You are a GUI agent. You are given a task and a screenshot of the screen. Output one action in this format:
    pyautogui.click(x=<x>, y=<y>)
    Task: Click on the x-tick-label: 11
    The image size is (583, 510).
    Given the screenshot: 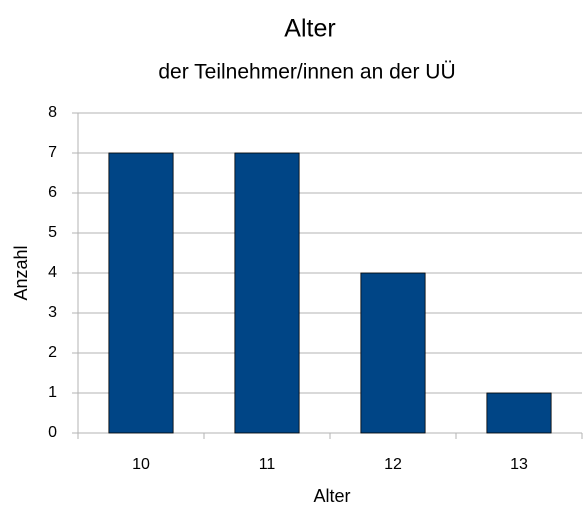 What is the action you would take?
    pyautogui.click(x=267, y=464)
    